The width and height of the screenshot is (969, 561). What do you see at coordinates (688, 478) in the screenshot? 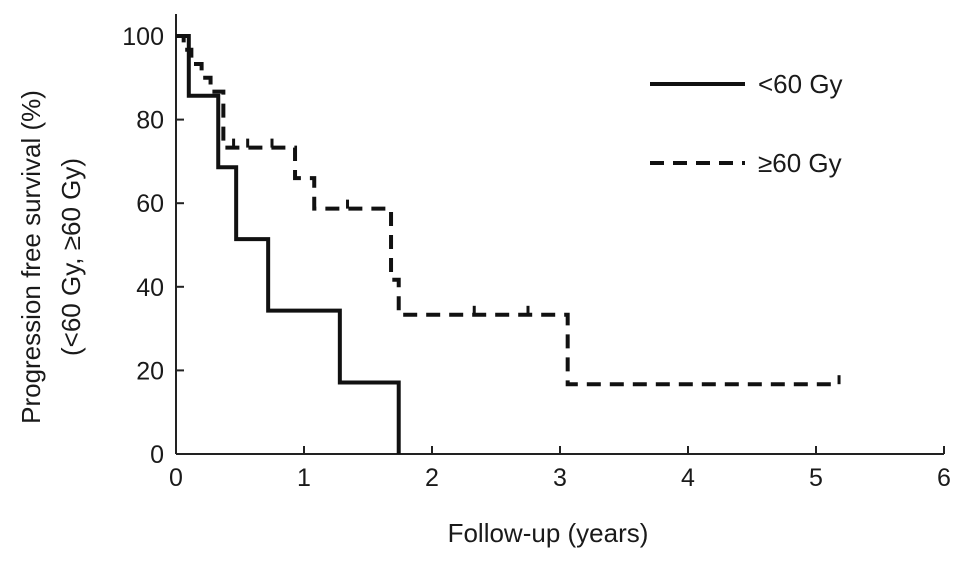
I see `x-tick-label: 4` at bounding box center [688, 478].